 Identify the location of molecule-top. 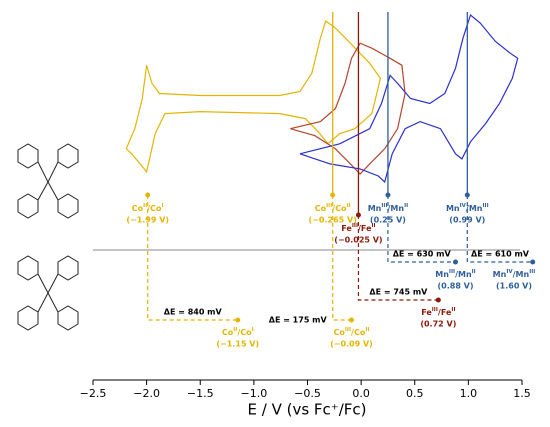
(48, 181).